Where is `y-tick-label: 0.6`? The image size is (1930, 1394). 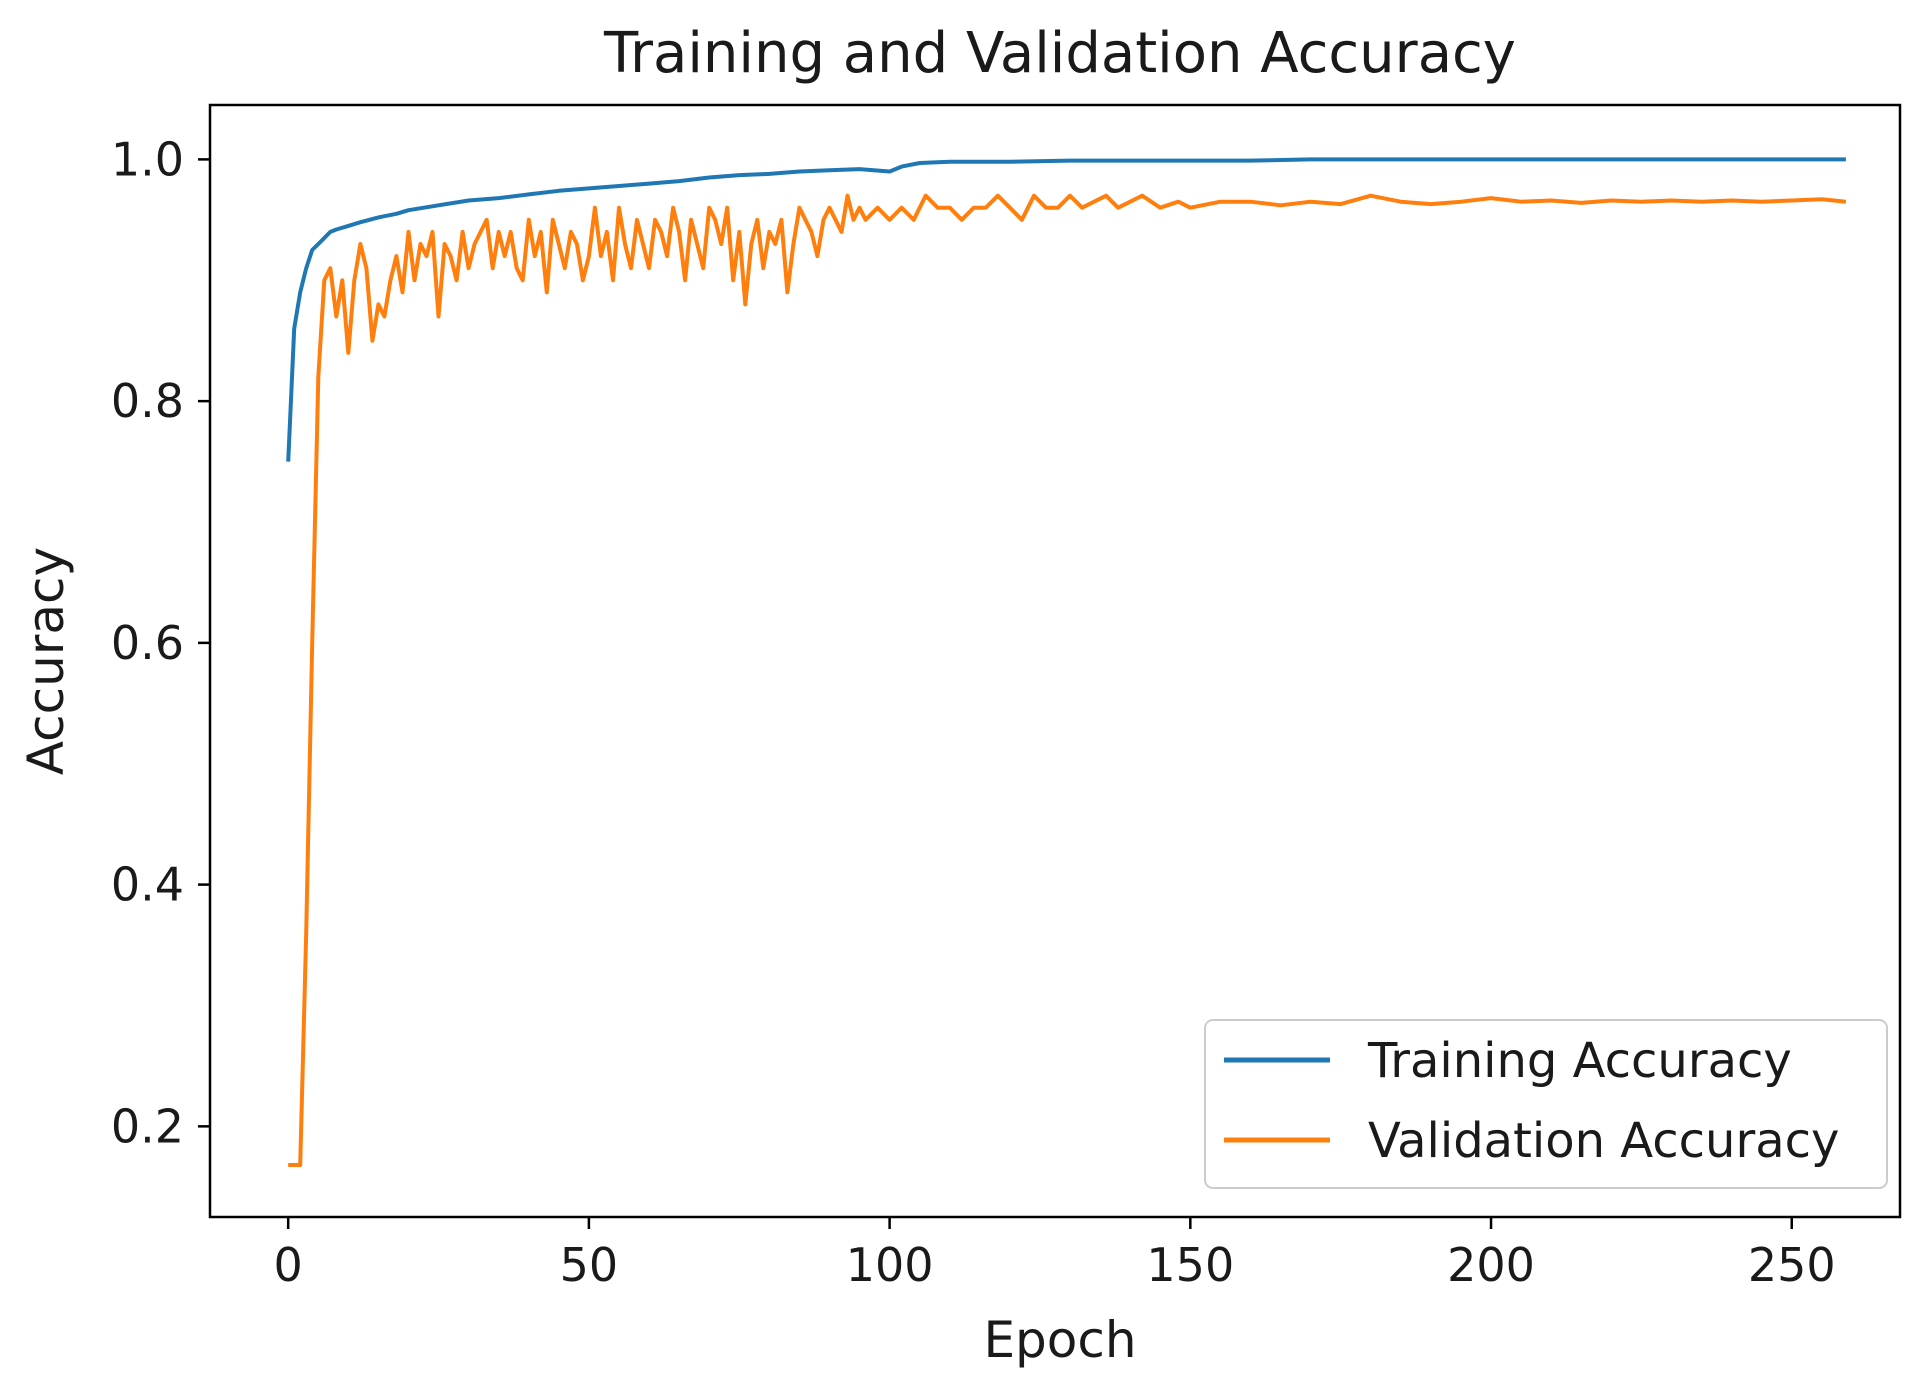 y-tick-label: 0.6 is located at coordinates (147, 643).